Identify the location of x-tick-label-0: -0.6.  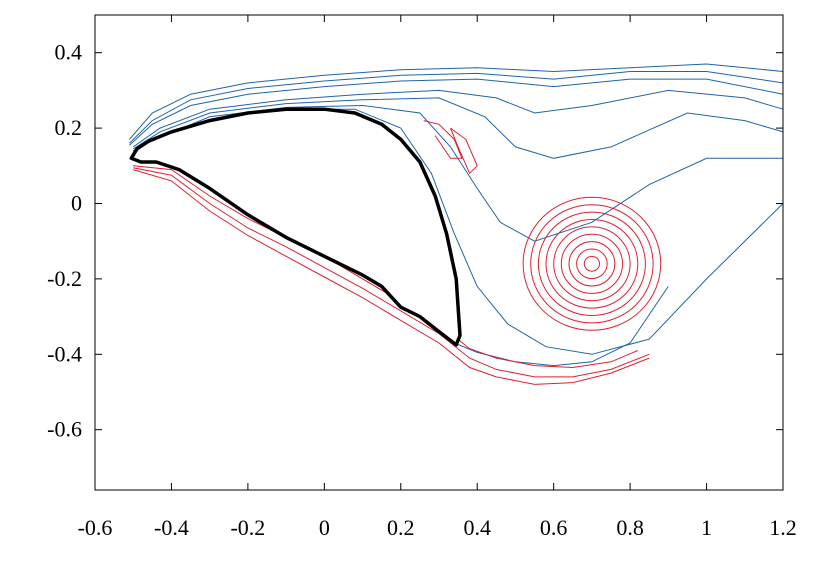
(95, 527).